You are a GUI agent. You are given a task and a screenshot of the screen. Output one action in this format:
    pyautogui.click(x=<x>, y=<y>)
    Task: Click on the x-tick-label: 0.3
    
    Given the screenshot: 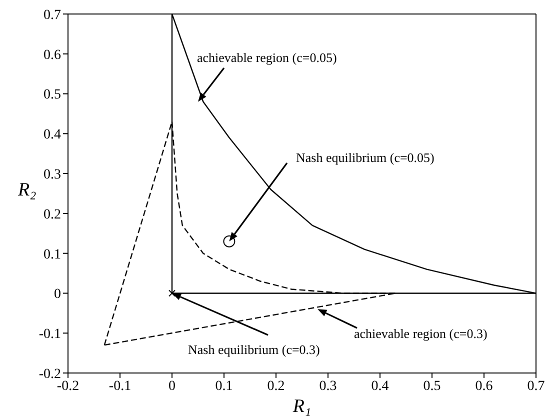 What is the action you would take?
    pyautogui.click(x=328, y=386)
    